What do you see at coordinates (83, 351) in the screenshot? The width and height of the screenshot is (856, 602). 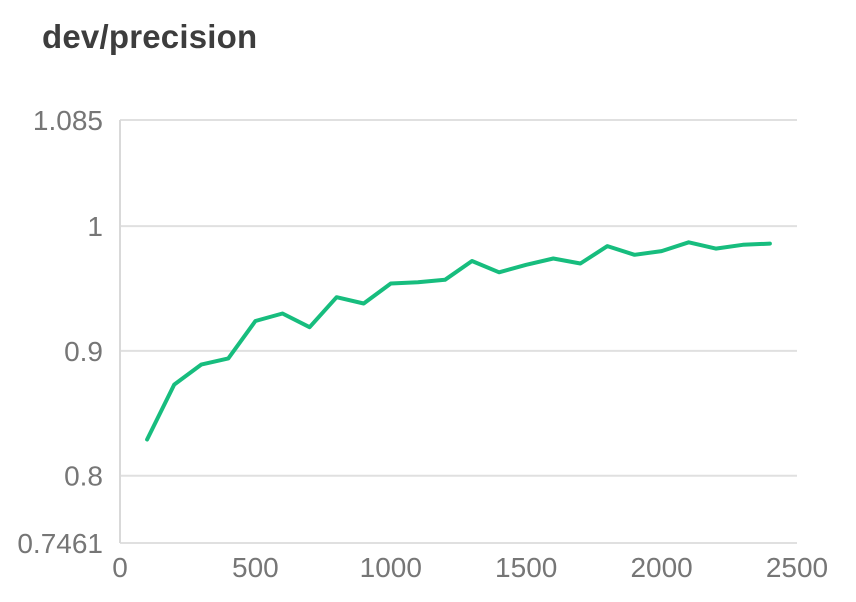 I see `y-tick-label: 0.9` at bounding box center [83, 351].